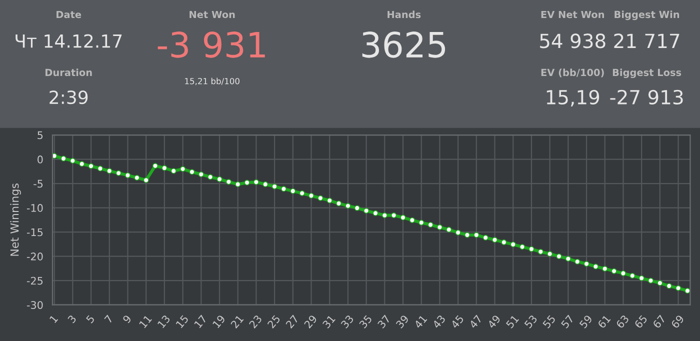 This screenshot has width=700, height=341. Describe the element at coordinates (647, 73) in the screenshot. I see `text: Biggest Loss` at that location.